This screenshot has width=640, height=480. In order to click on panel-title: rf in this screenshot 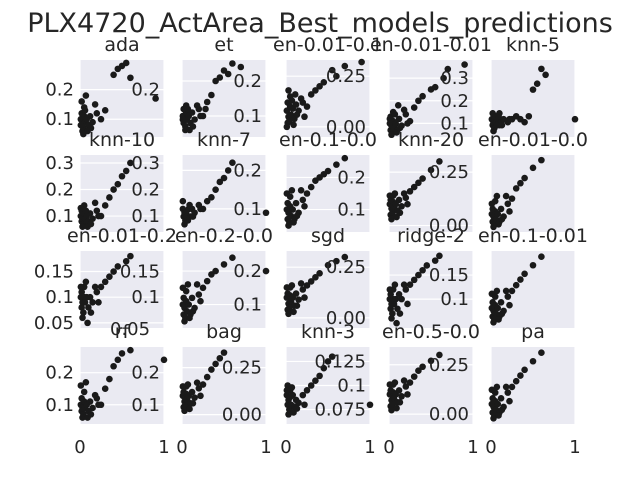, I will do `click(123, 332)`.